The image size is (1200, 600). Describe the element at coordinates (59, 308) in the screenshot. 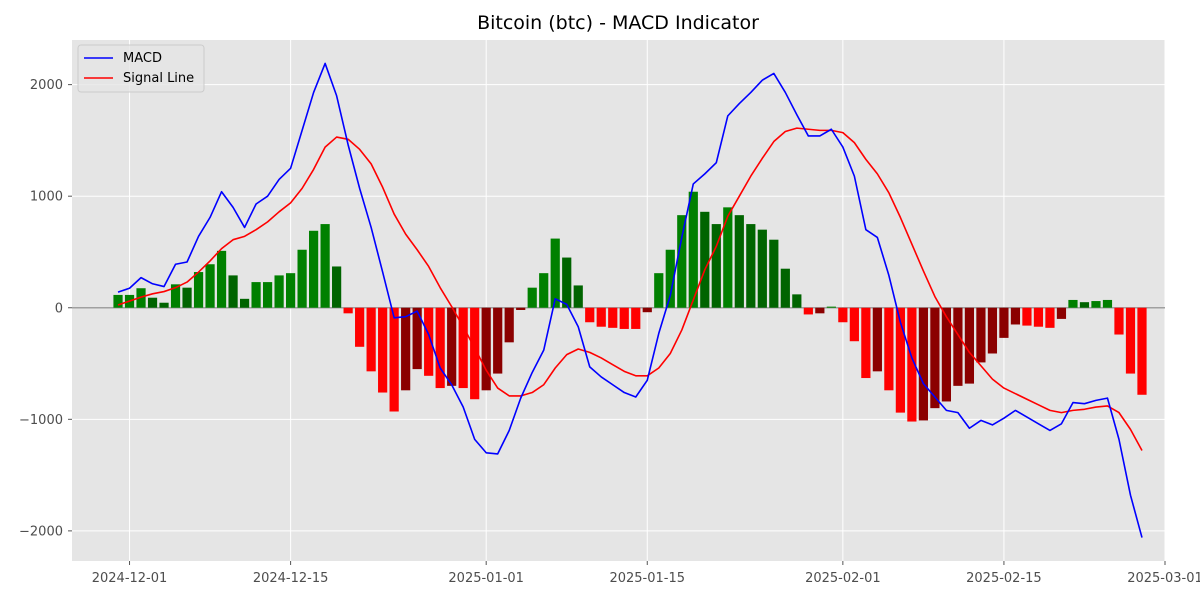

I see `y-tick-label-2: 0` at that location.